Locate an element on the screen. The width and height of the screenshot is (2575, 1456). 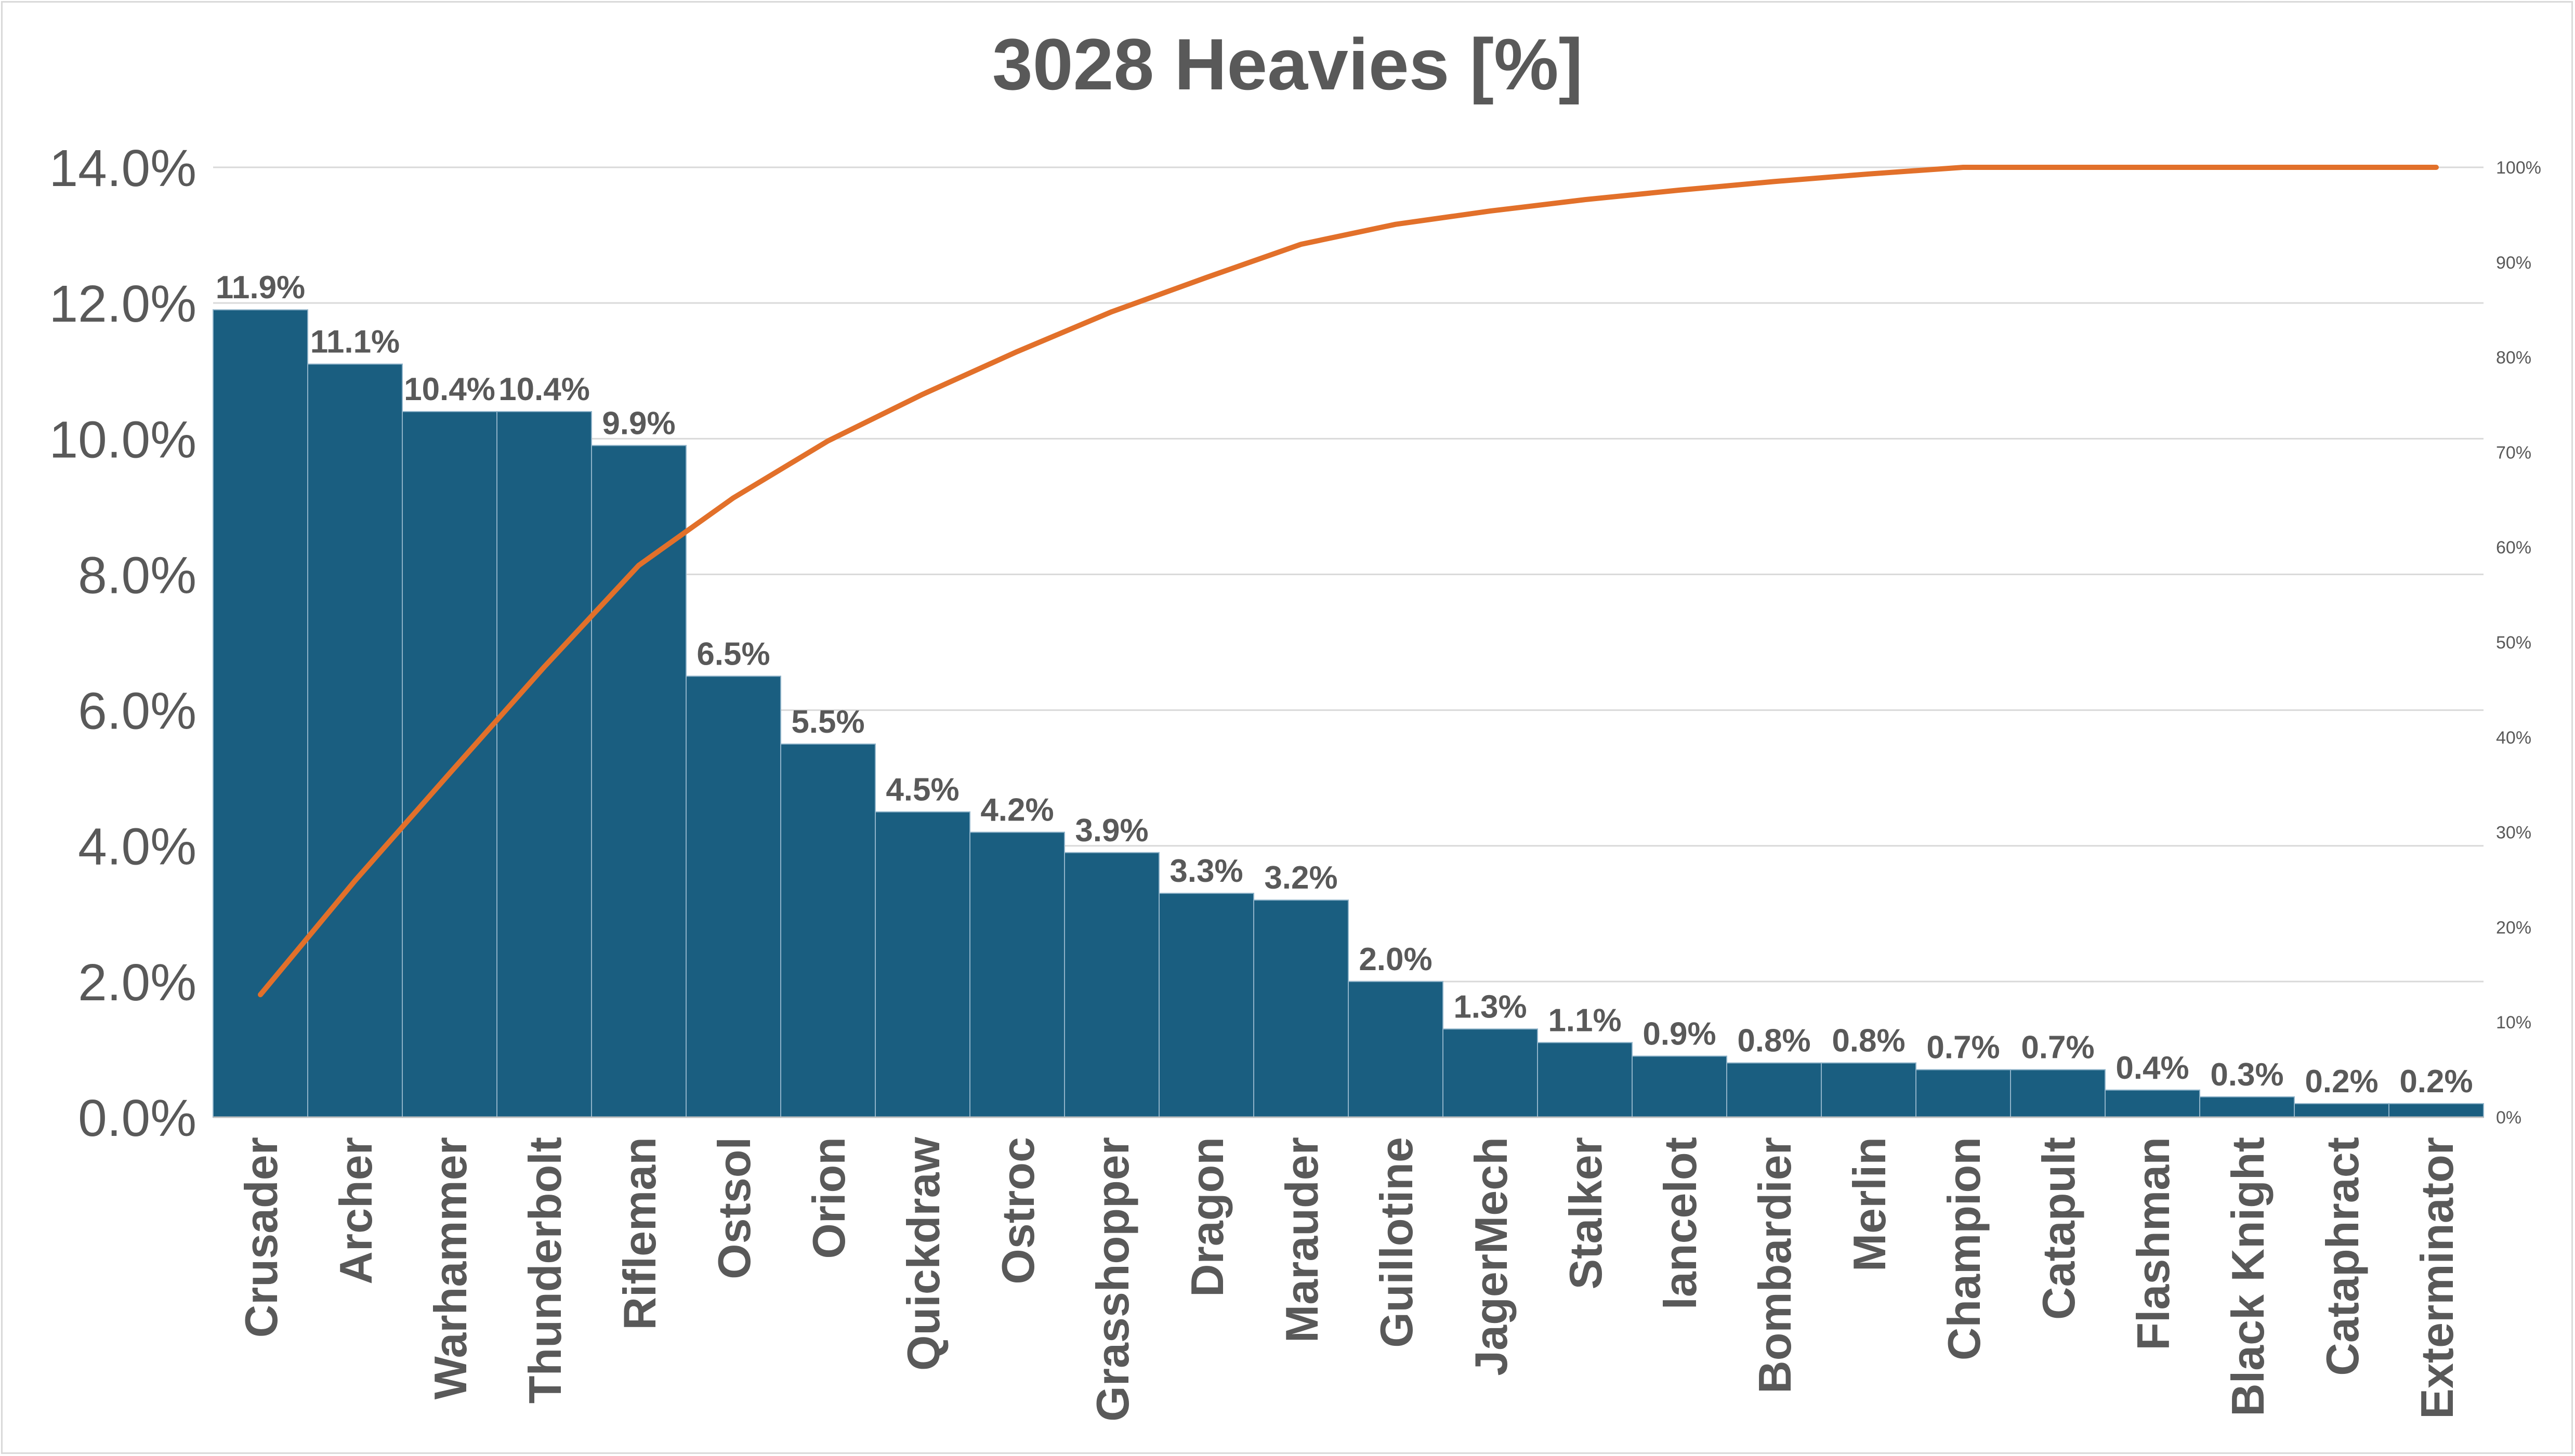
x-tick-label: Crusader is located at coordinates (261, 1237).